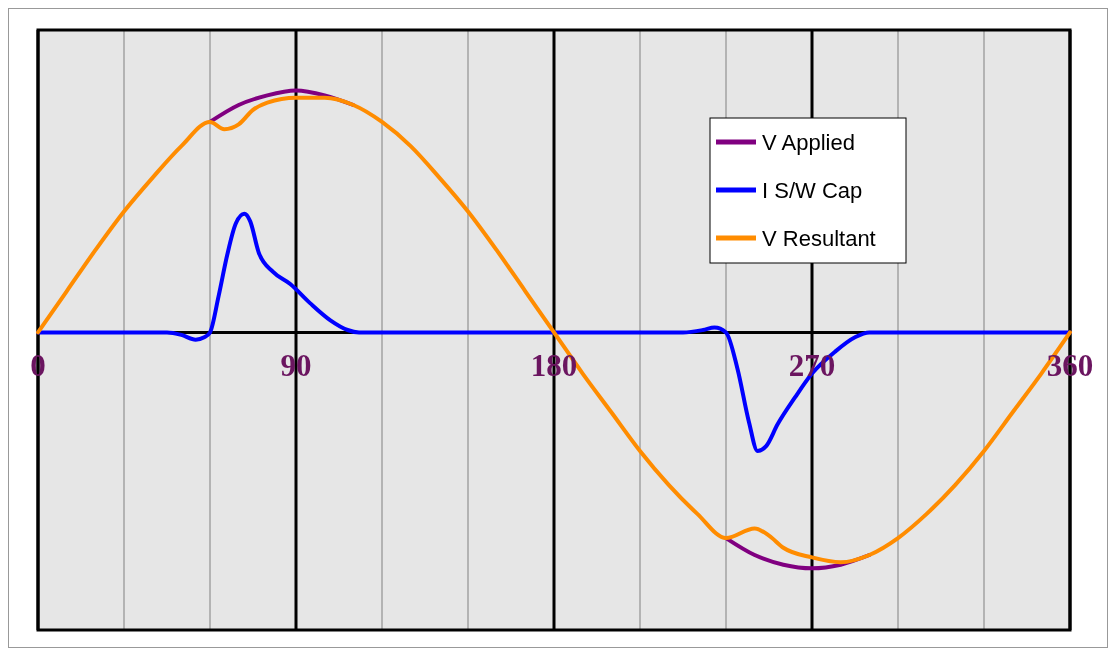 This screenshot has height=650, width=1116. What do you see at coordinates (812, 190) in the screenshot?
I see `legend-label: I S/W Cap` at bounding box center [812, 190].